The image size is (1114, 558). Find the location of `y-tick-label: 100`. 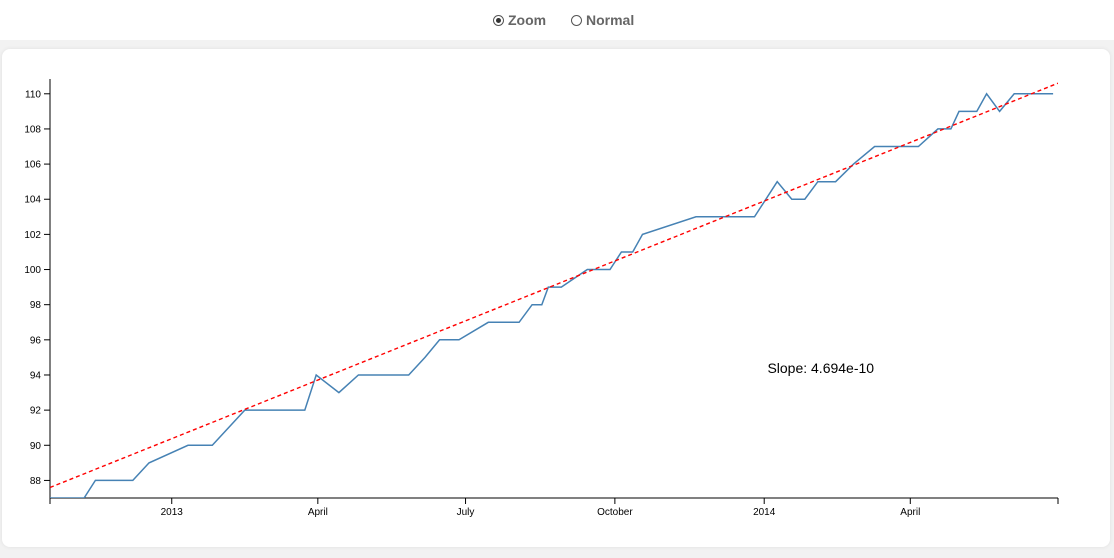

y-tick-label: 100 is located at coordinates (32, 270).